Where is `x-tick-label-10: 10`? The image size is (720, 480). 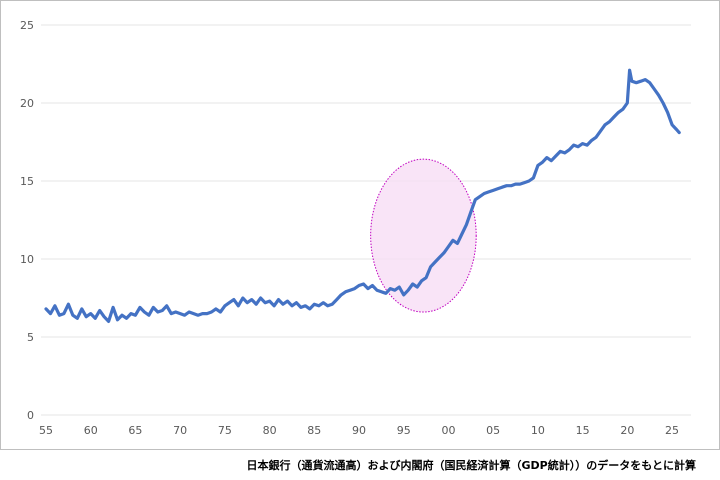
x-tick-label-10: 10 is located at coordinates (538, 430).